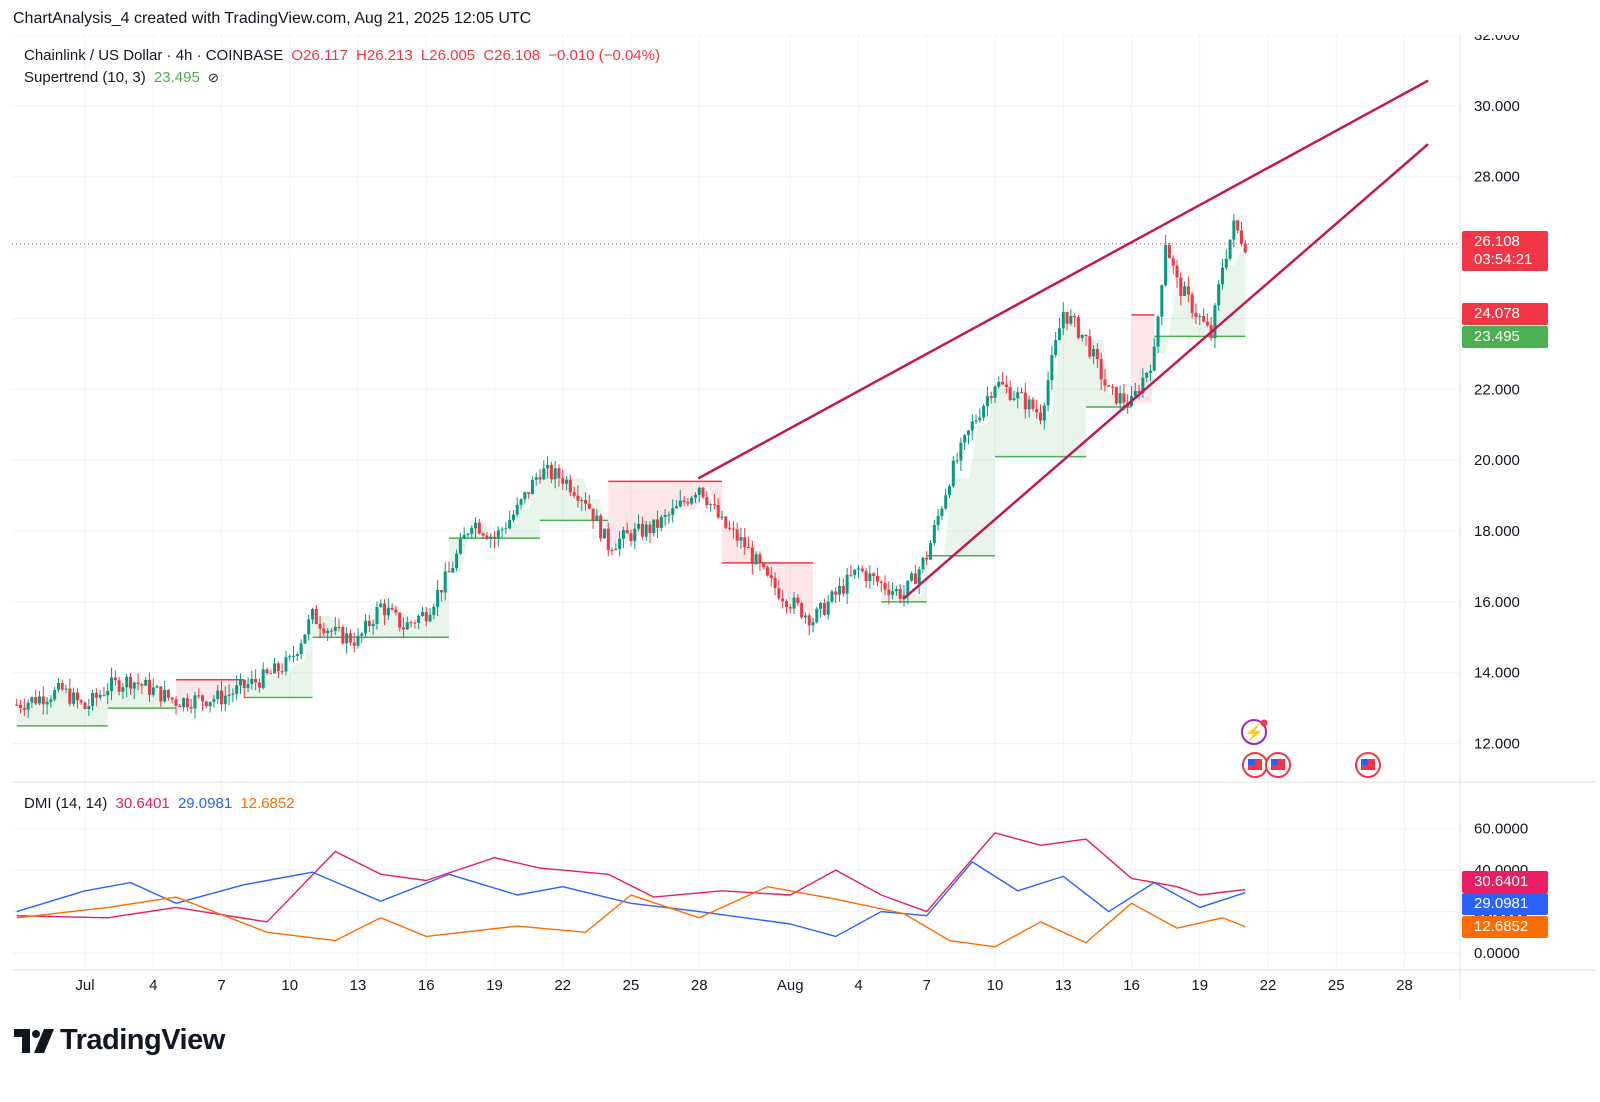 This screenshot has width=1600, height=1102. What do you see at coordinates (154, 55) in the screenshot?
I see `symbol-title: Chainlink / US Dollar · 4h · COINBASE` at bounding box center [154, 55].